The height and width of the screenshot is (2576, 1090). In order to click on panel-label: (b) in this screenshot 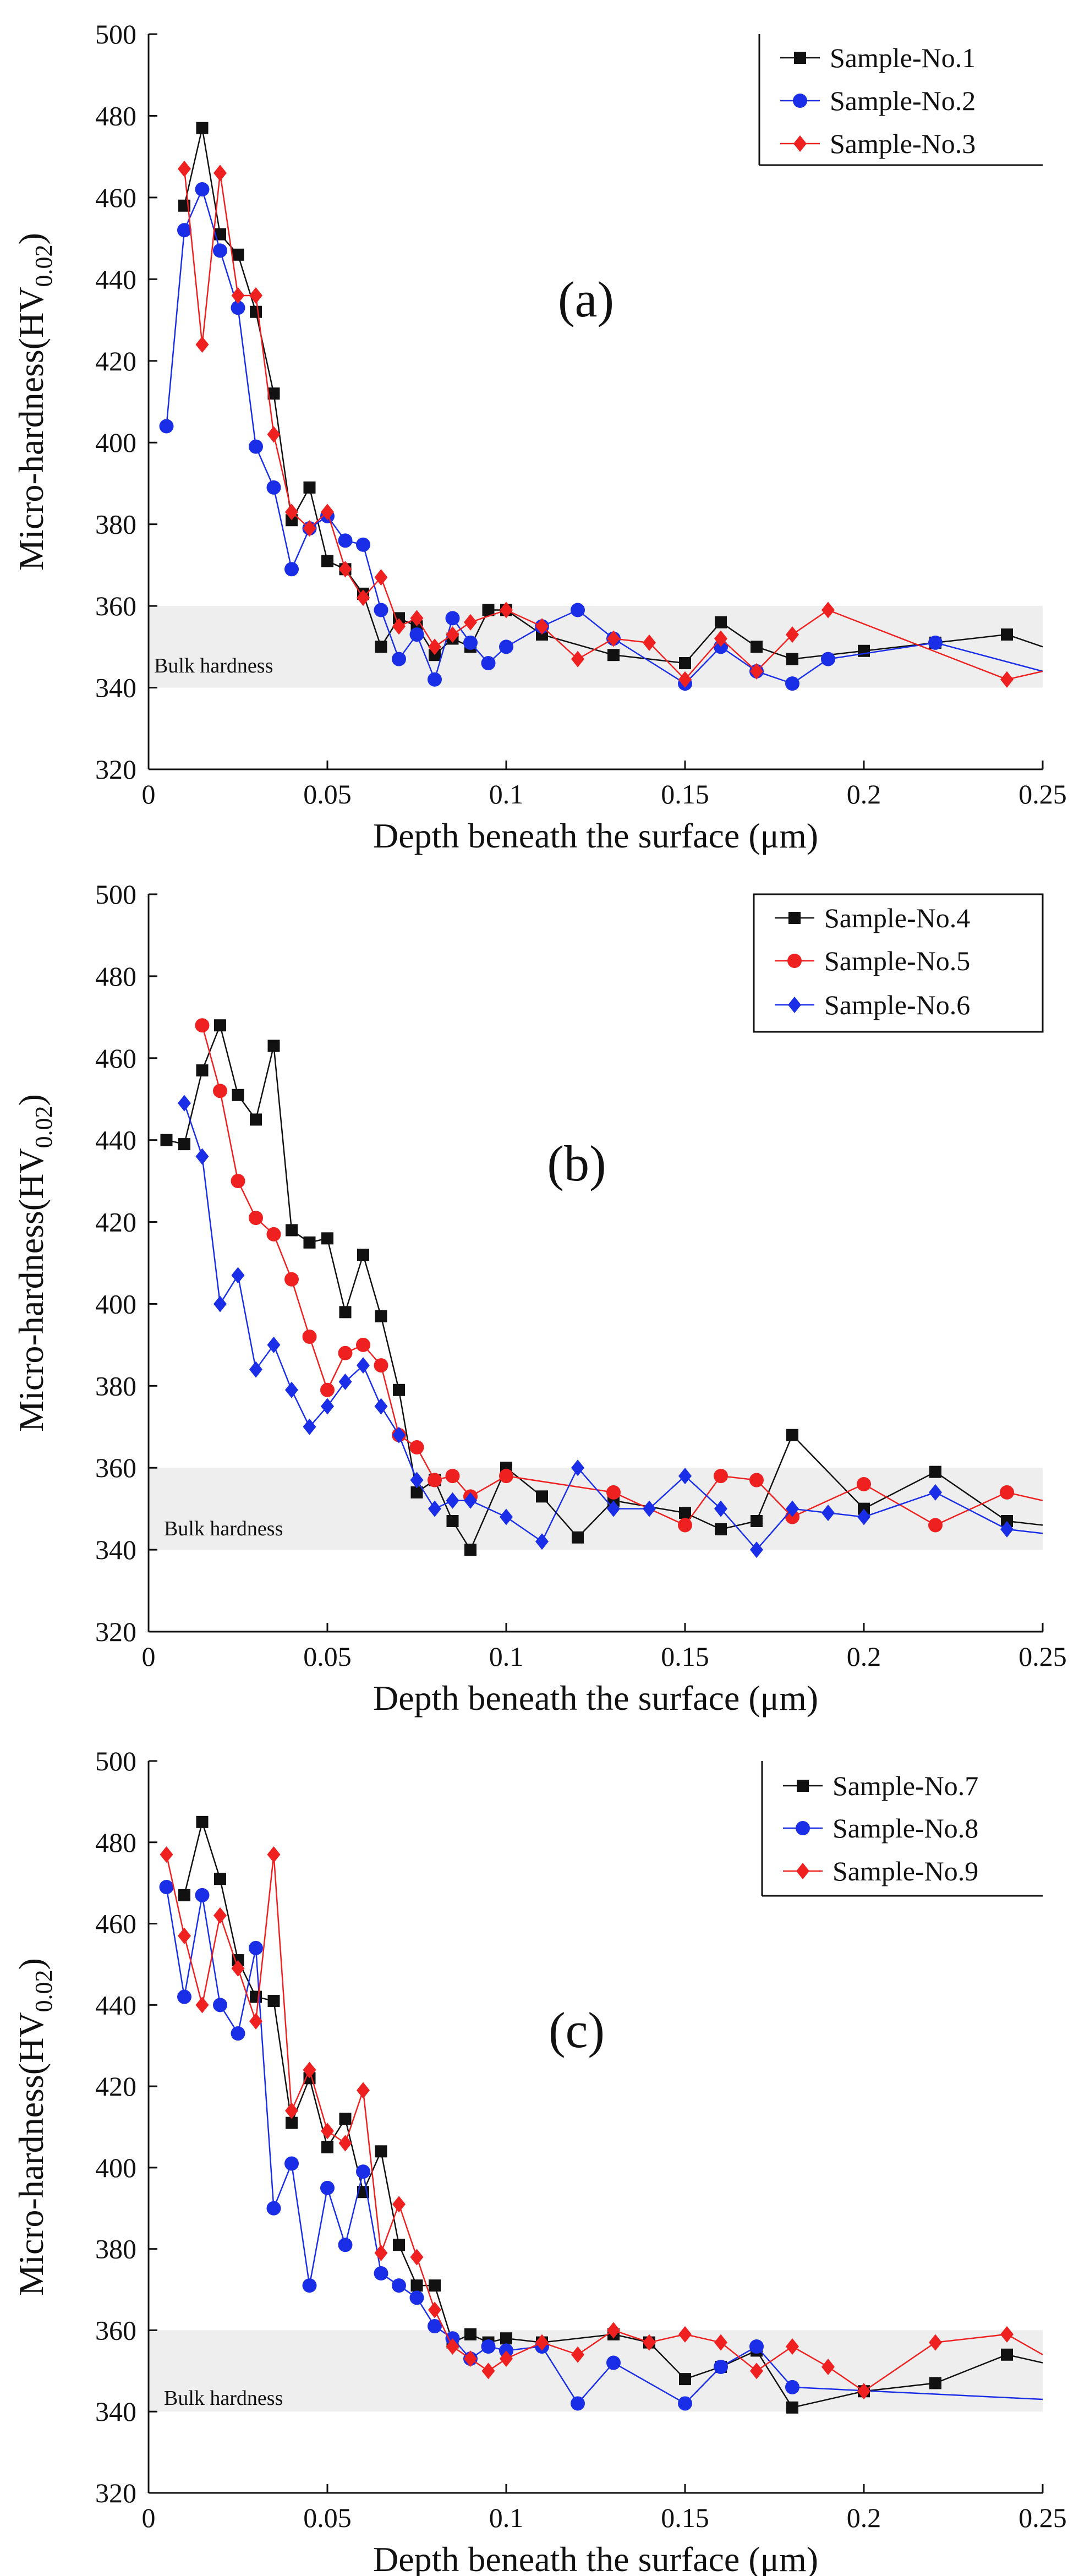, I will do `click(576, 1163)`.